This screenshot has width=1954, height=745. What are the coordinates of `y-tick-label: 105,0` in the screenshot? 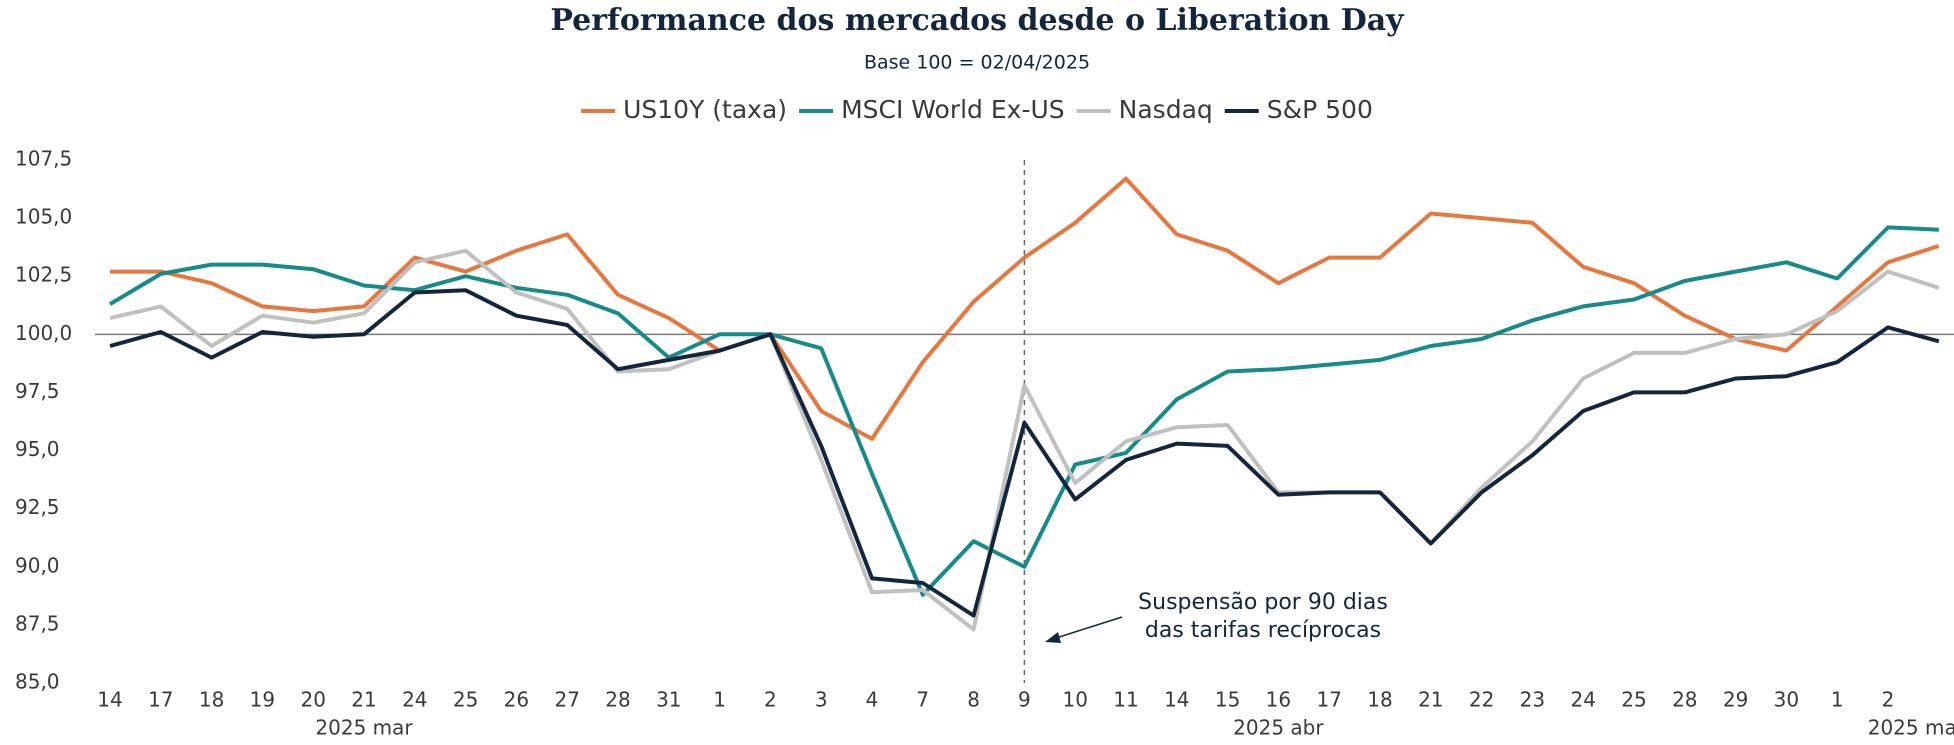 It's located at (43, 217).